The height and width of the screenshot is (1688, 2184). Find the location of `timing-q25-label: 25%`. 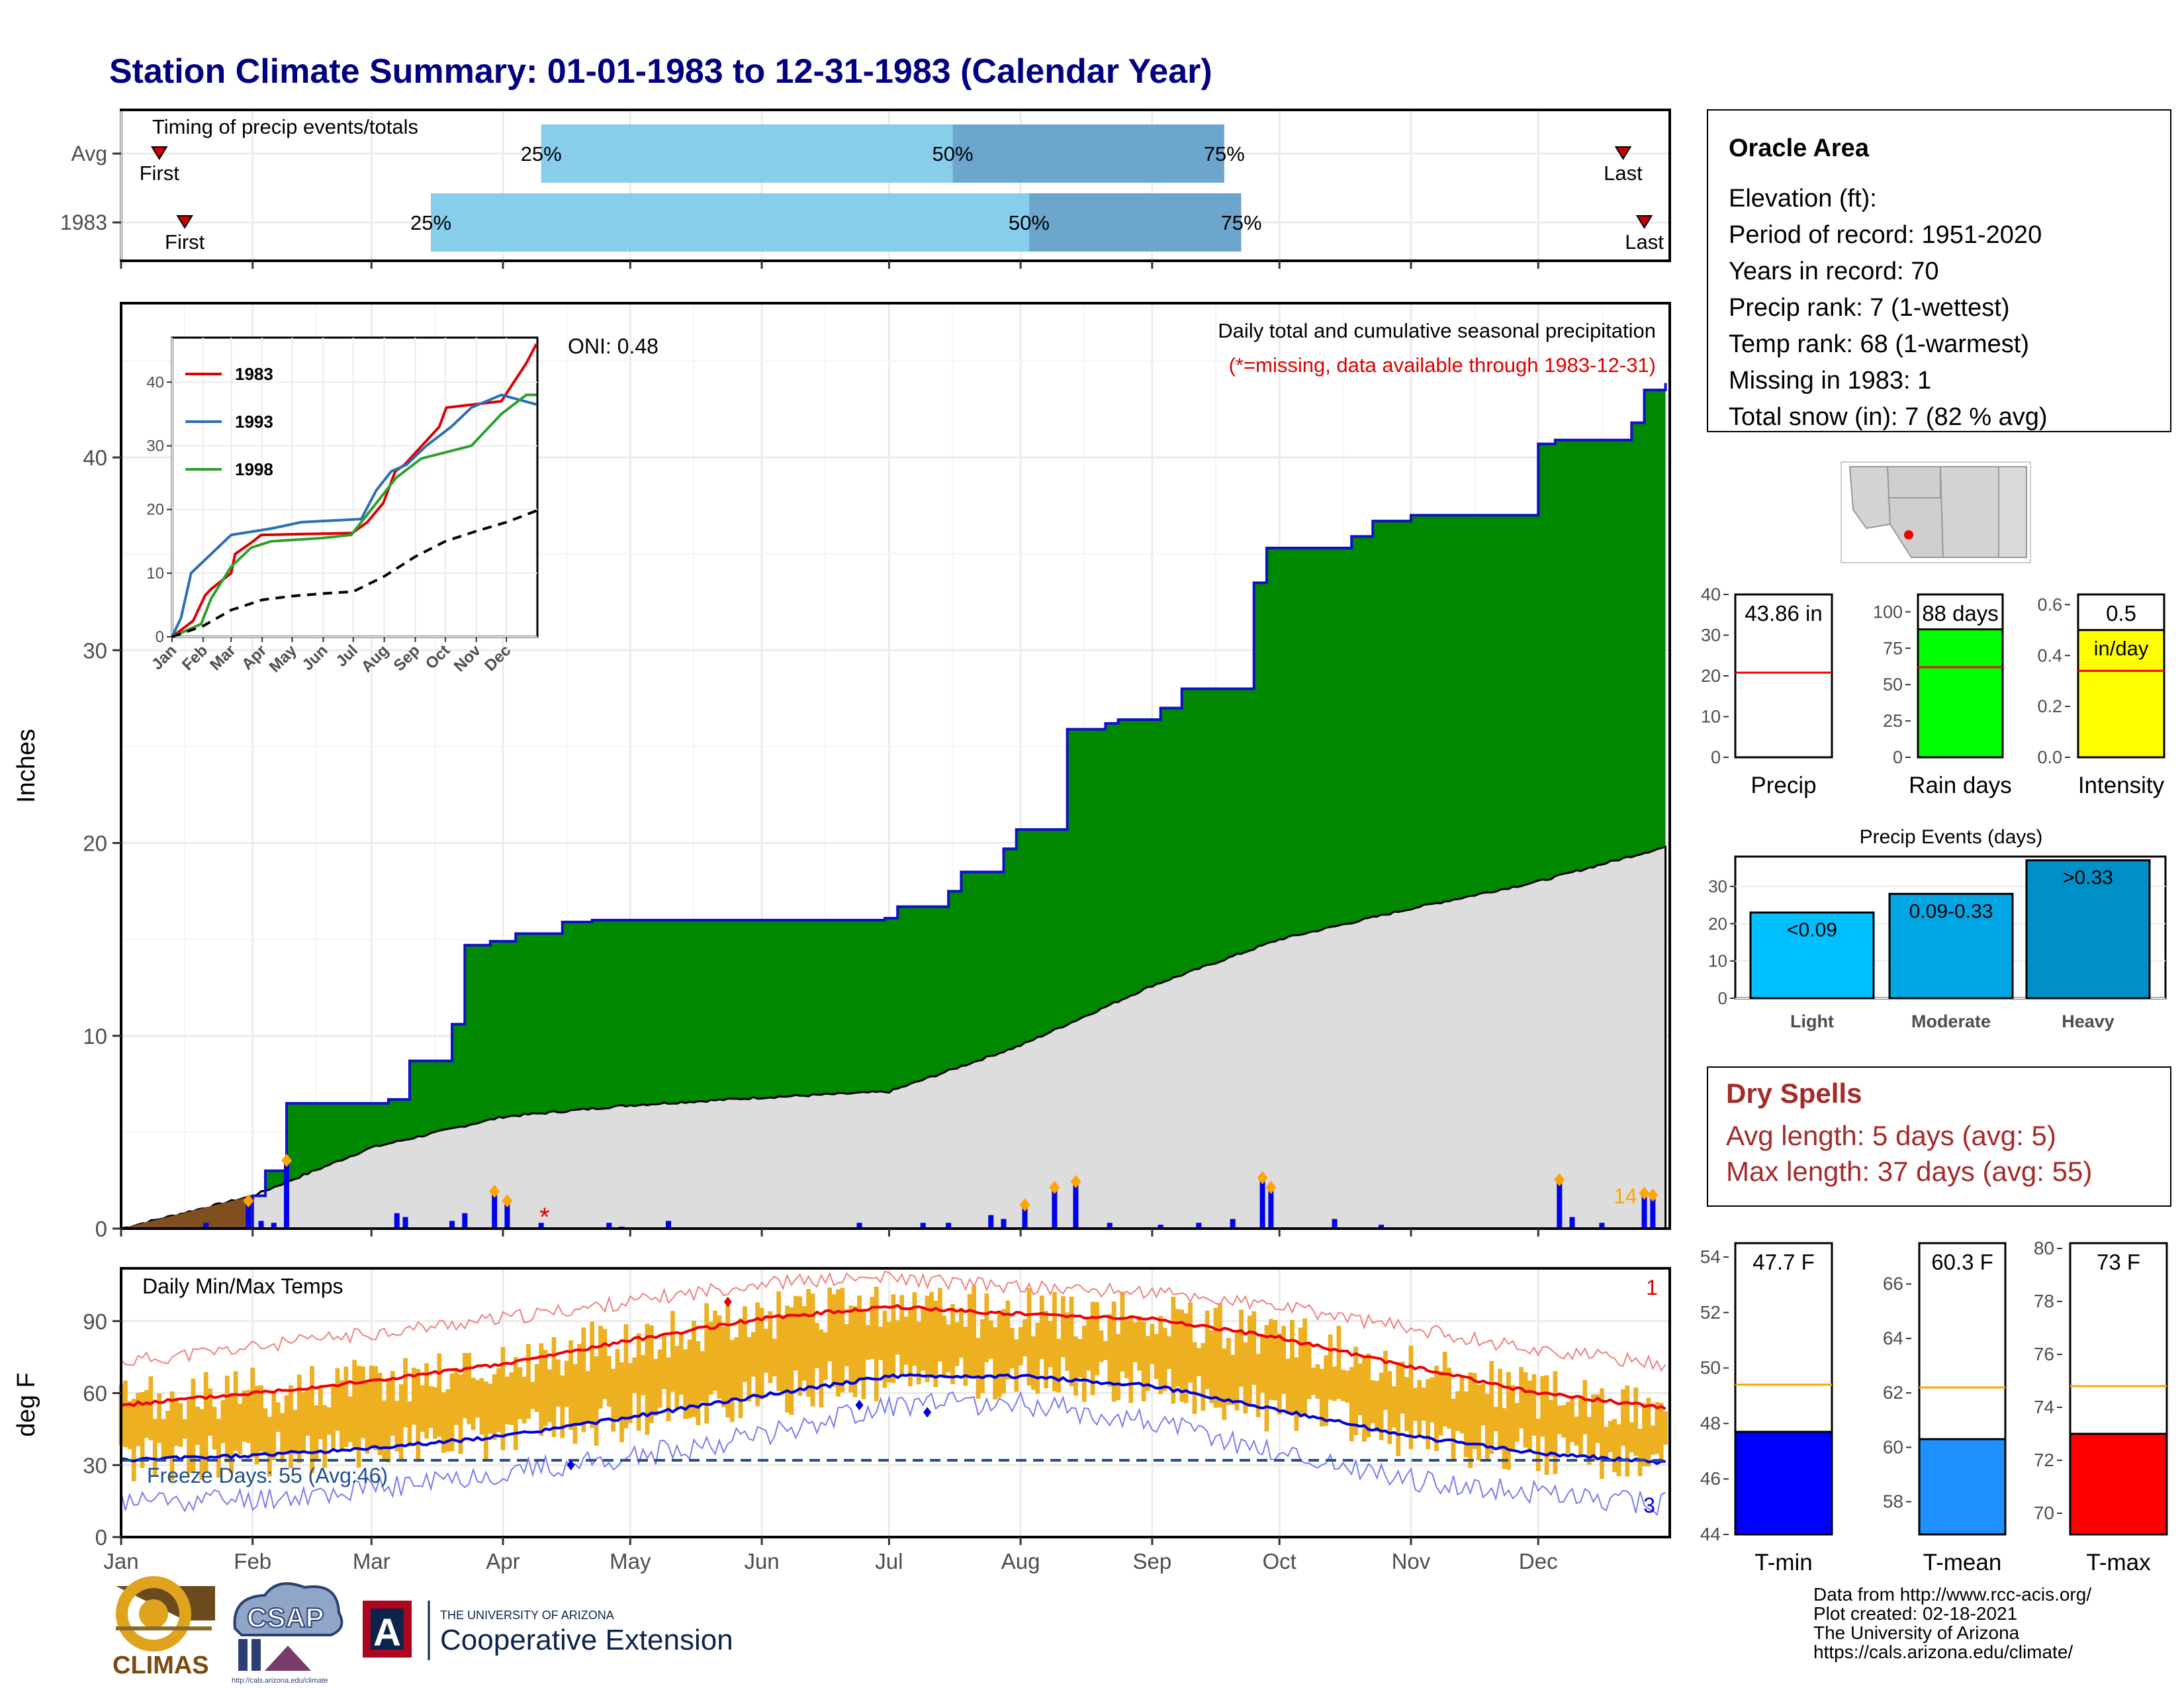

timing-q25-label: 25% is located at coordinates (430, 222).